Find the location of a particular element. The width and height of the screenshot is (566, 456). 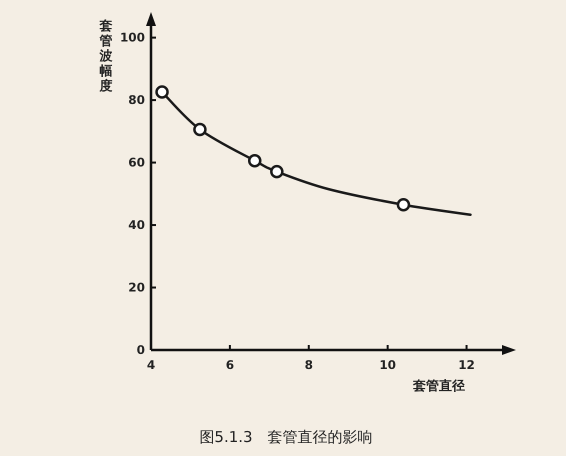

x-tick-label: 12 is located at coordinates (466, 365).